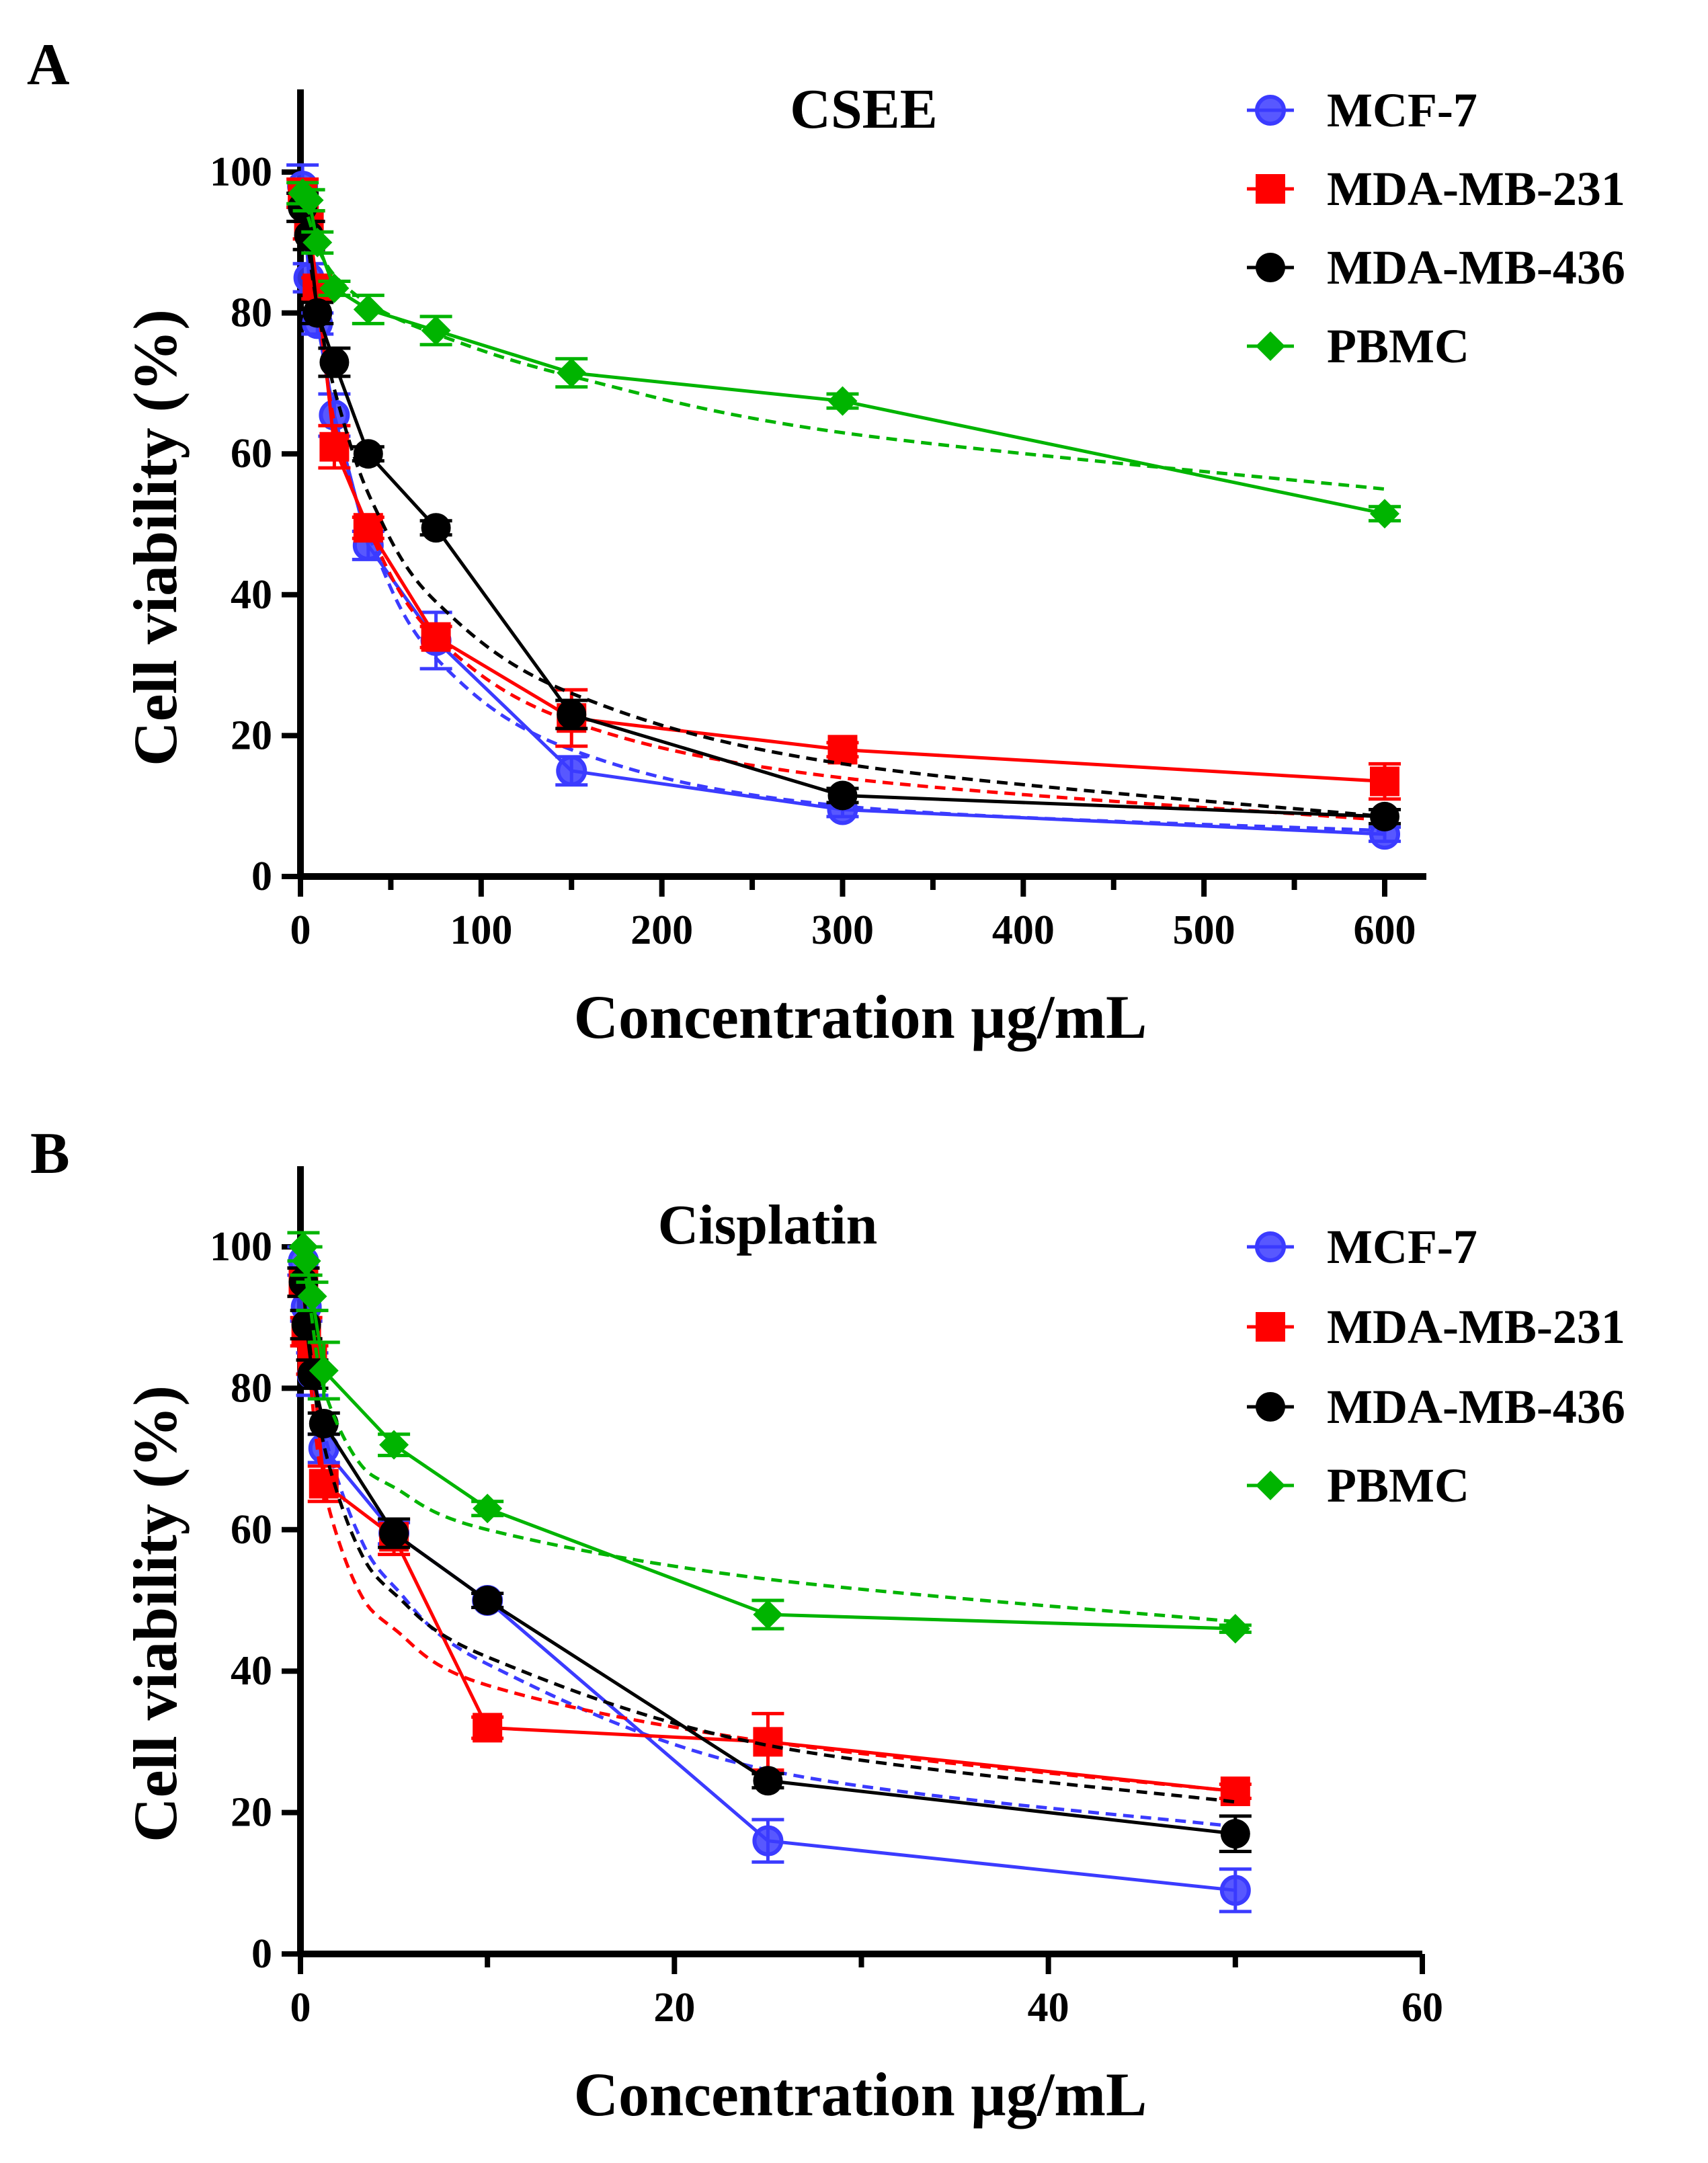  I want to click on legend-entry: MDA-MB-231, so click(1436, 1327).